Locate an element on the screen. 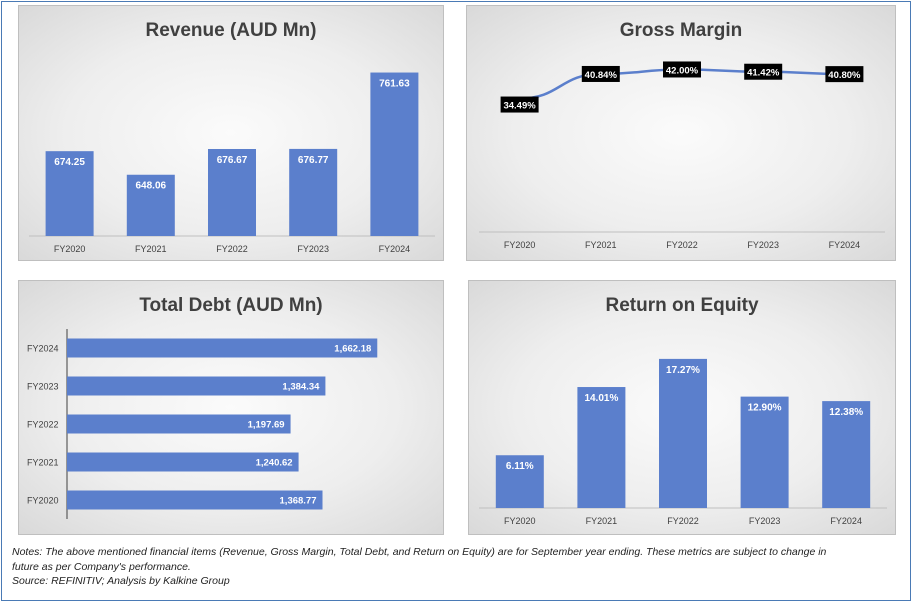 The width and height of the screenshot is (914, 604). y-tick-label: FY2022 is located at coordinates (43, 425).